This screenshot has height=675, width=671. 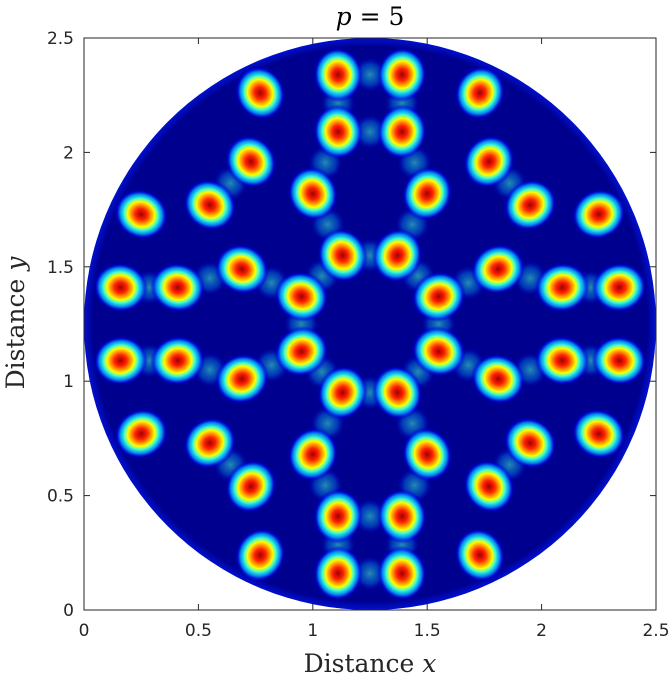 I want to click on y-axis-label-text: Distance, so click(x=15, y=330).